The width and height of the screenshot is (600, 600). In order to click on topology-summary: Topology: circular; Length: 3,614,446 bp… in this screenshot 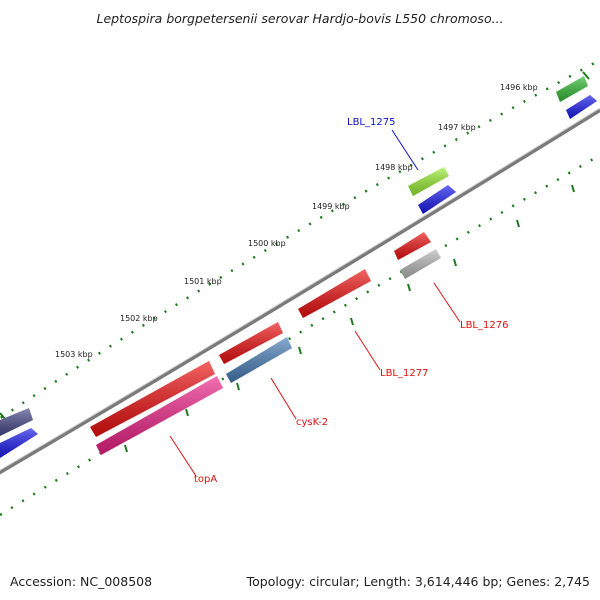, I will do `click(418, 581)`.